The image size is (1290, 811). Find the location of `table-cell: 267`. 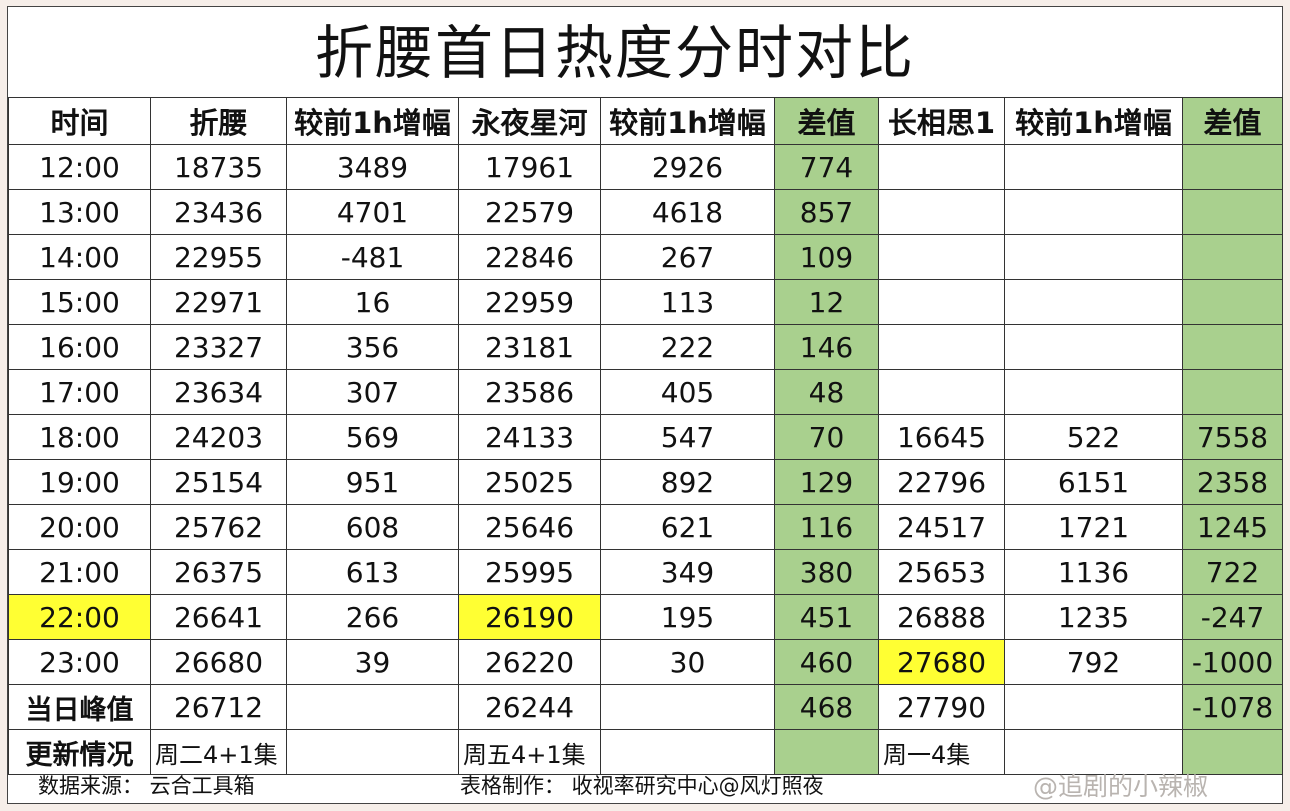

table-cell: 267 is located at coordinates (687, 257).